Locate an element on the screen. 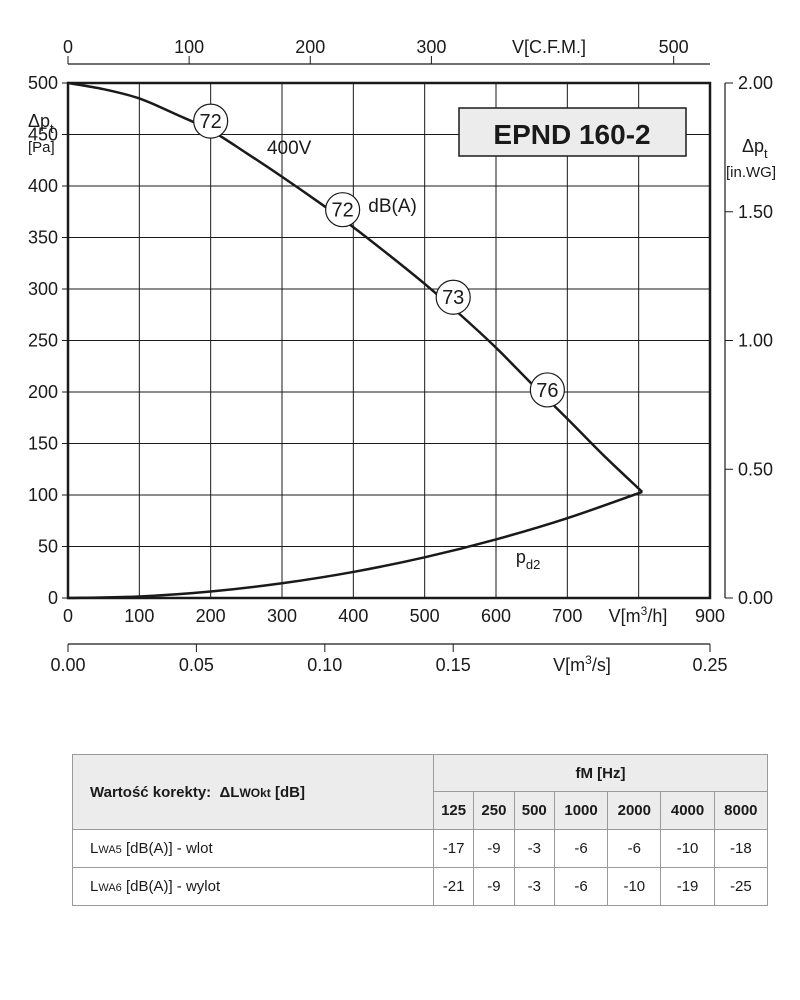  correction-header-symbol: ΔLWOkt [dB] is located at coordinates (262, 792).